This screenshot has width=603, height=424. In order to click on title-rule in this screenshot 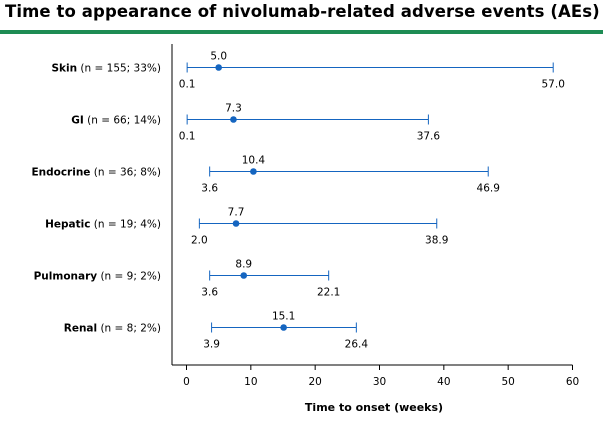, I will do `click(301, 32)`.